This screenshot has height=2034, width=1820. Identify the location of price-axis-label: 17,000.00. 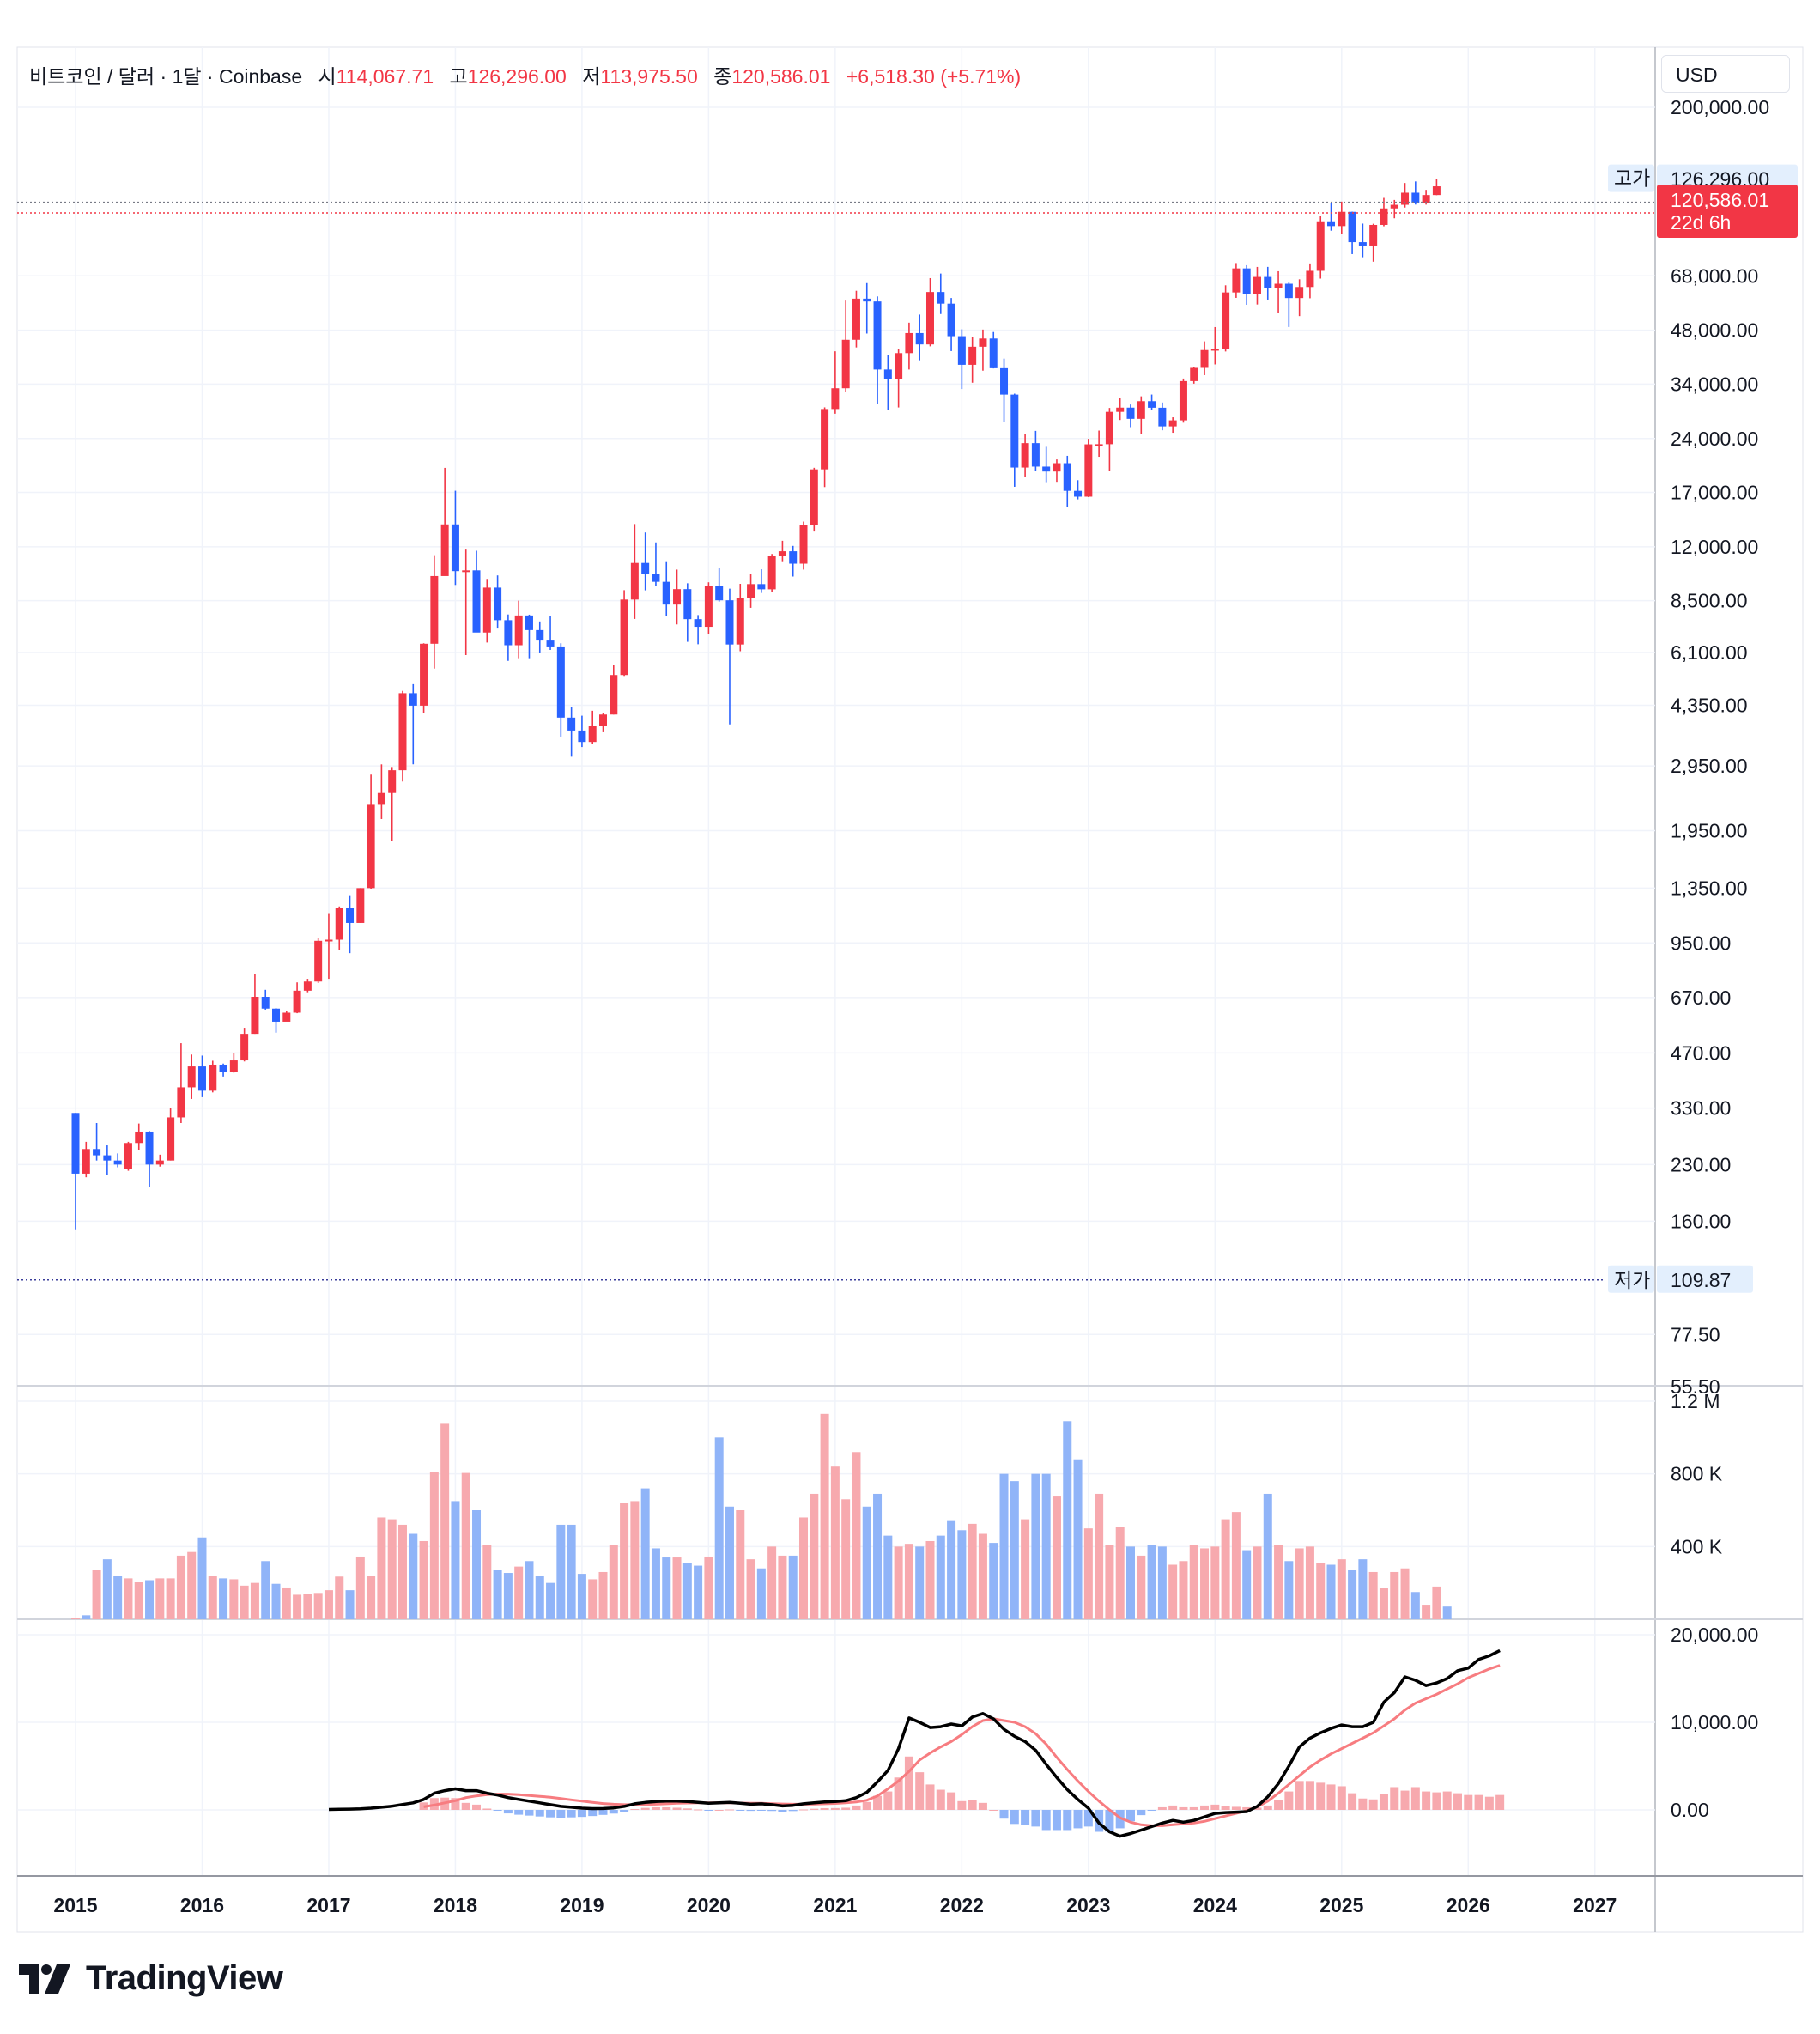
(1715, 492).